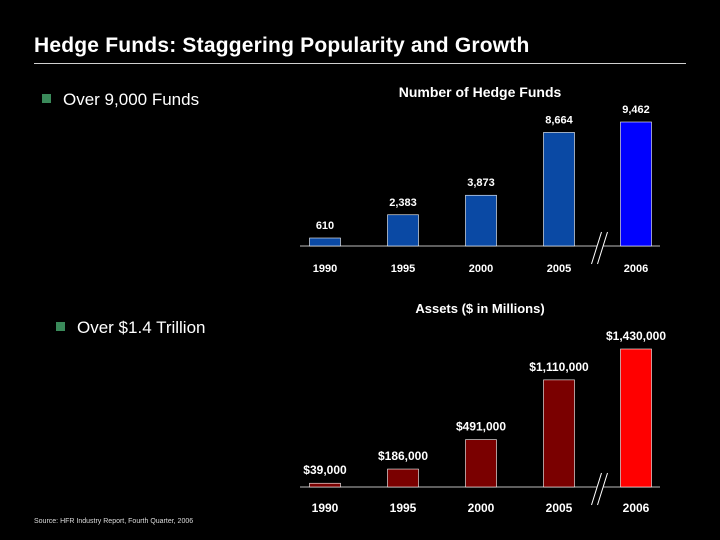 This screenshot has width=720, height=540. What do you see at coordinates (636, 184) in the screenshot?
I see `bar-funds-2006` at bounding box center [636, 184].